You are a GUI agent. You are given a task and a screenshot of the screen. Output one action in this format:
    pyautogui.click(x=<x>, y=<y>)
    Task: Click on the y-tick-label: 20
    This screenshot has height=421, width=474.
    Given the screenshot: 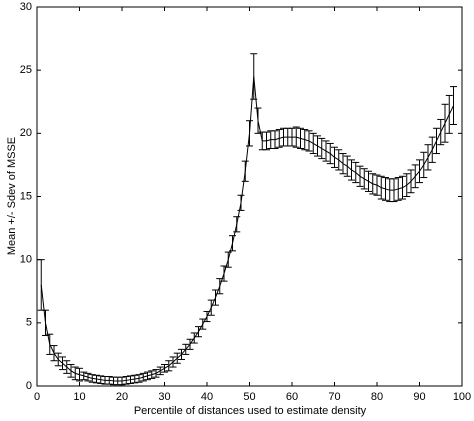 What is the action you would take?
    pyautogui.click(x=26, y=133)
    